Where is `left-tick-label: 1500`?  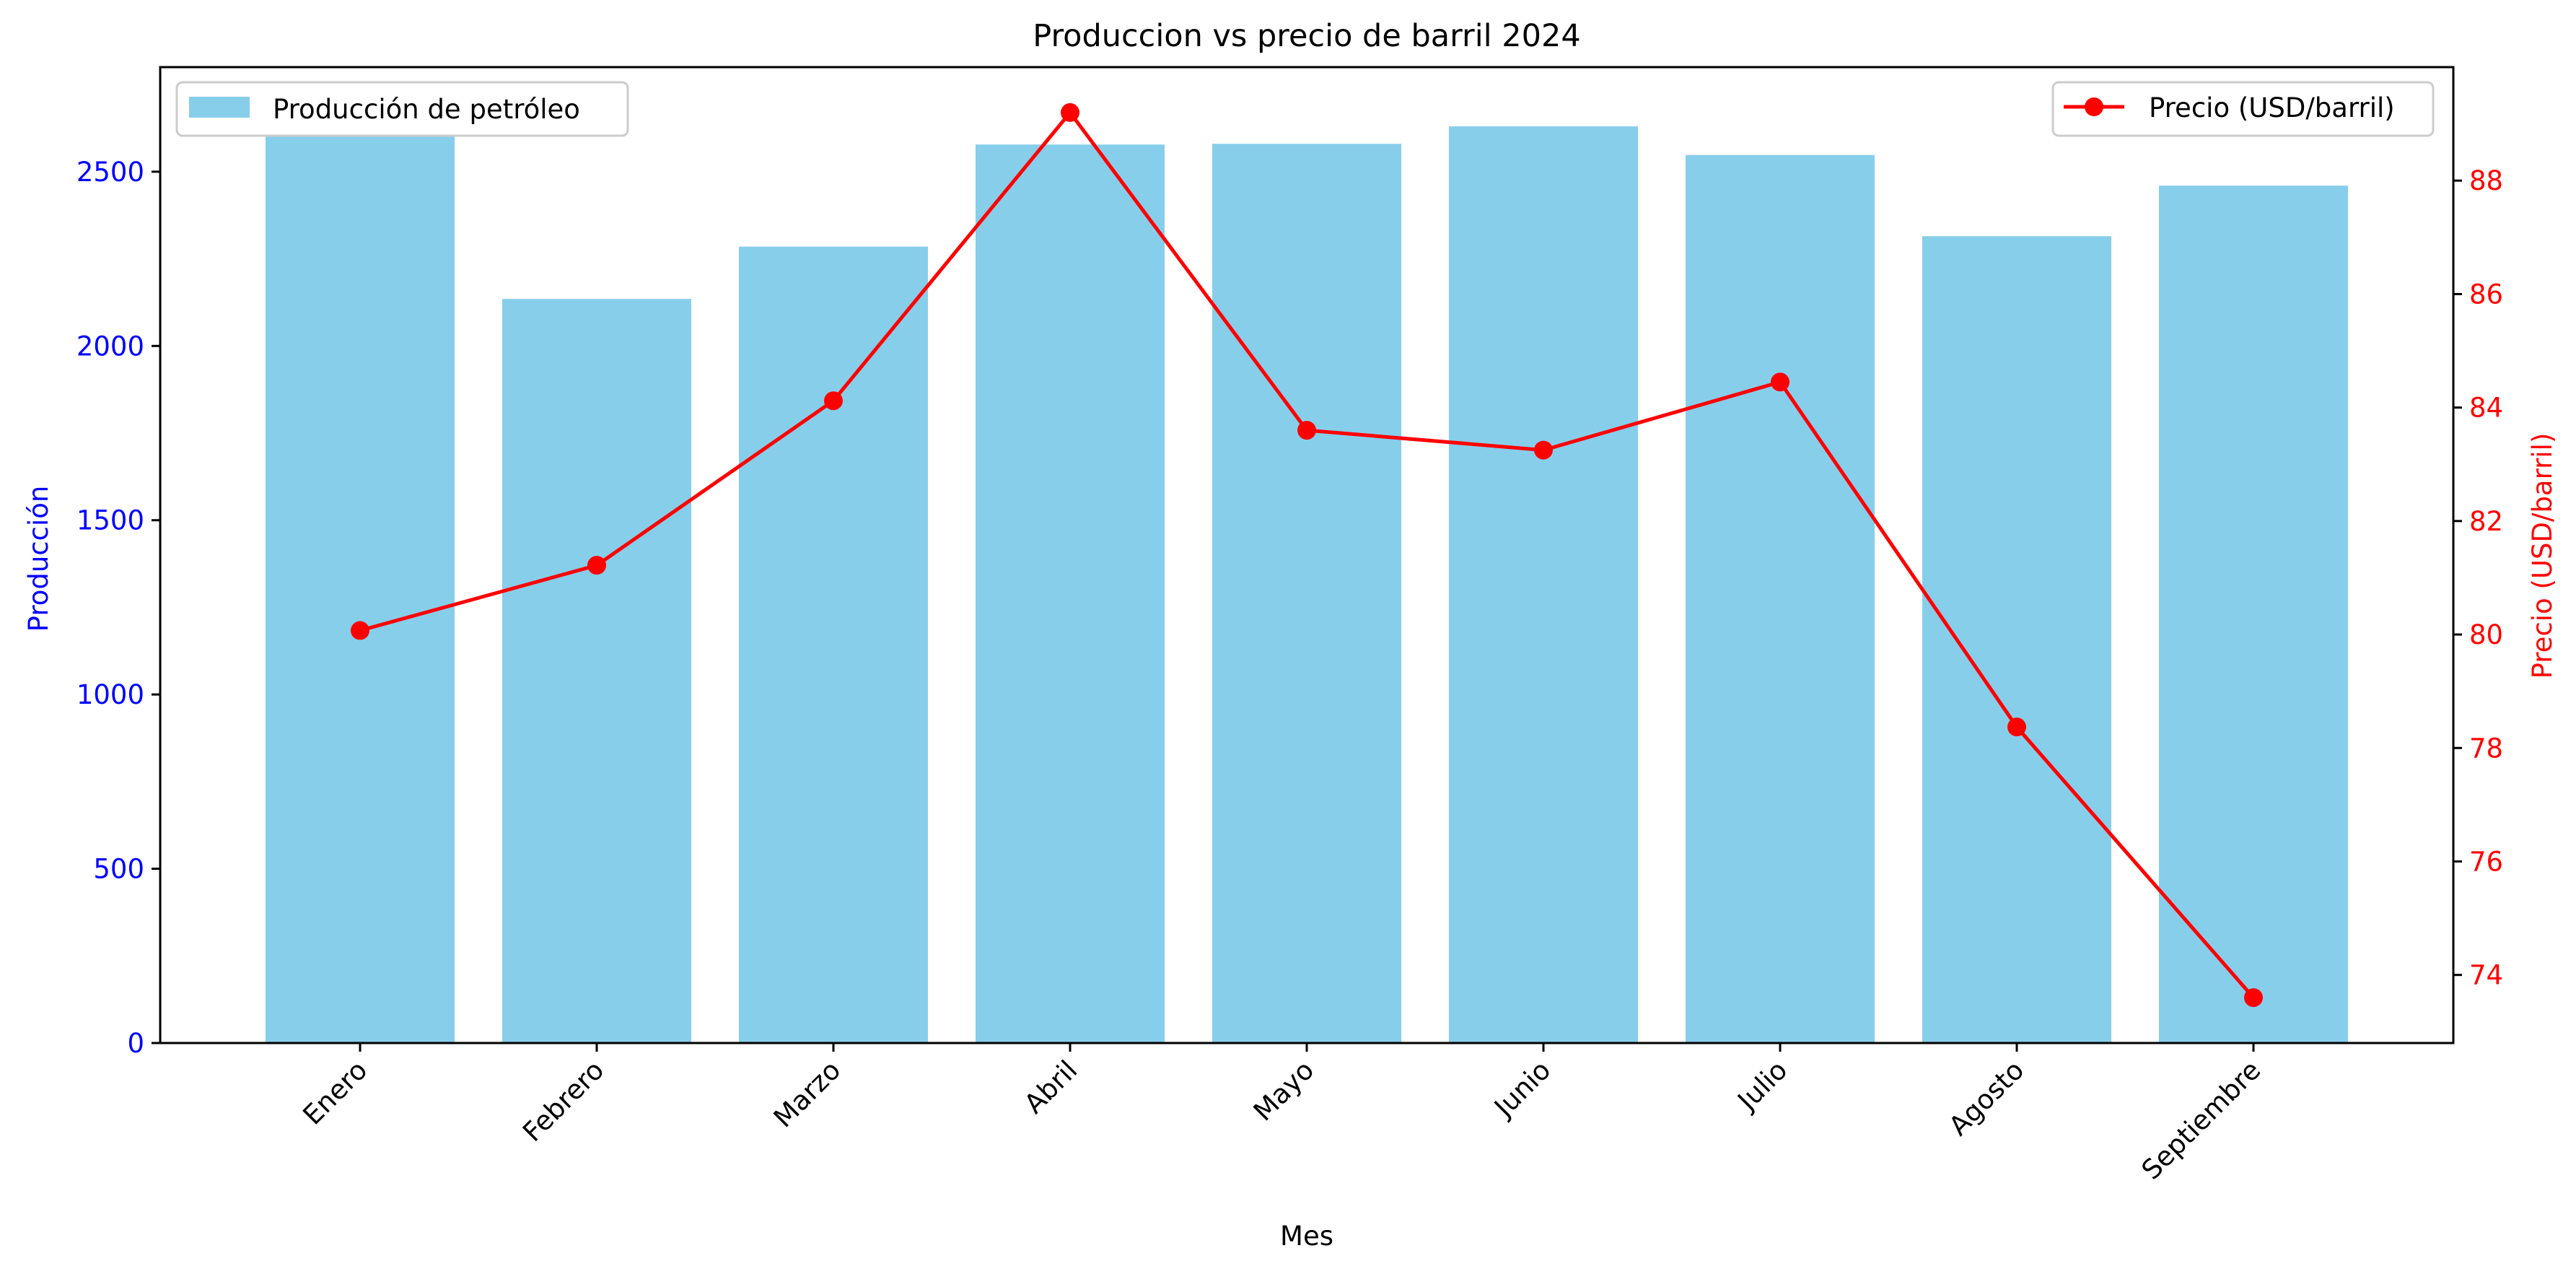 left-tick-label: 1500 is located at coordinates (110, 520).